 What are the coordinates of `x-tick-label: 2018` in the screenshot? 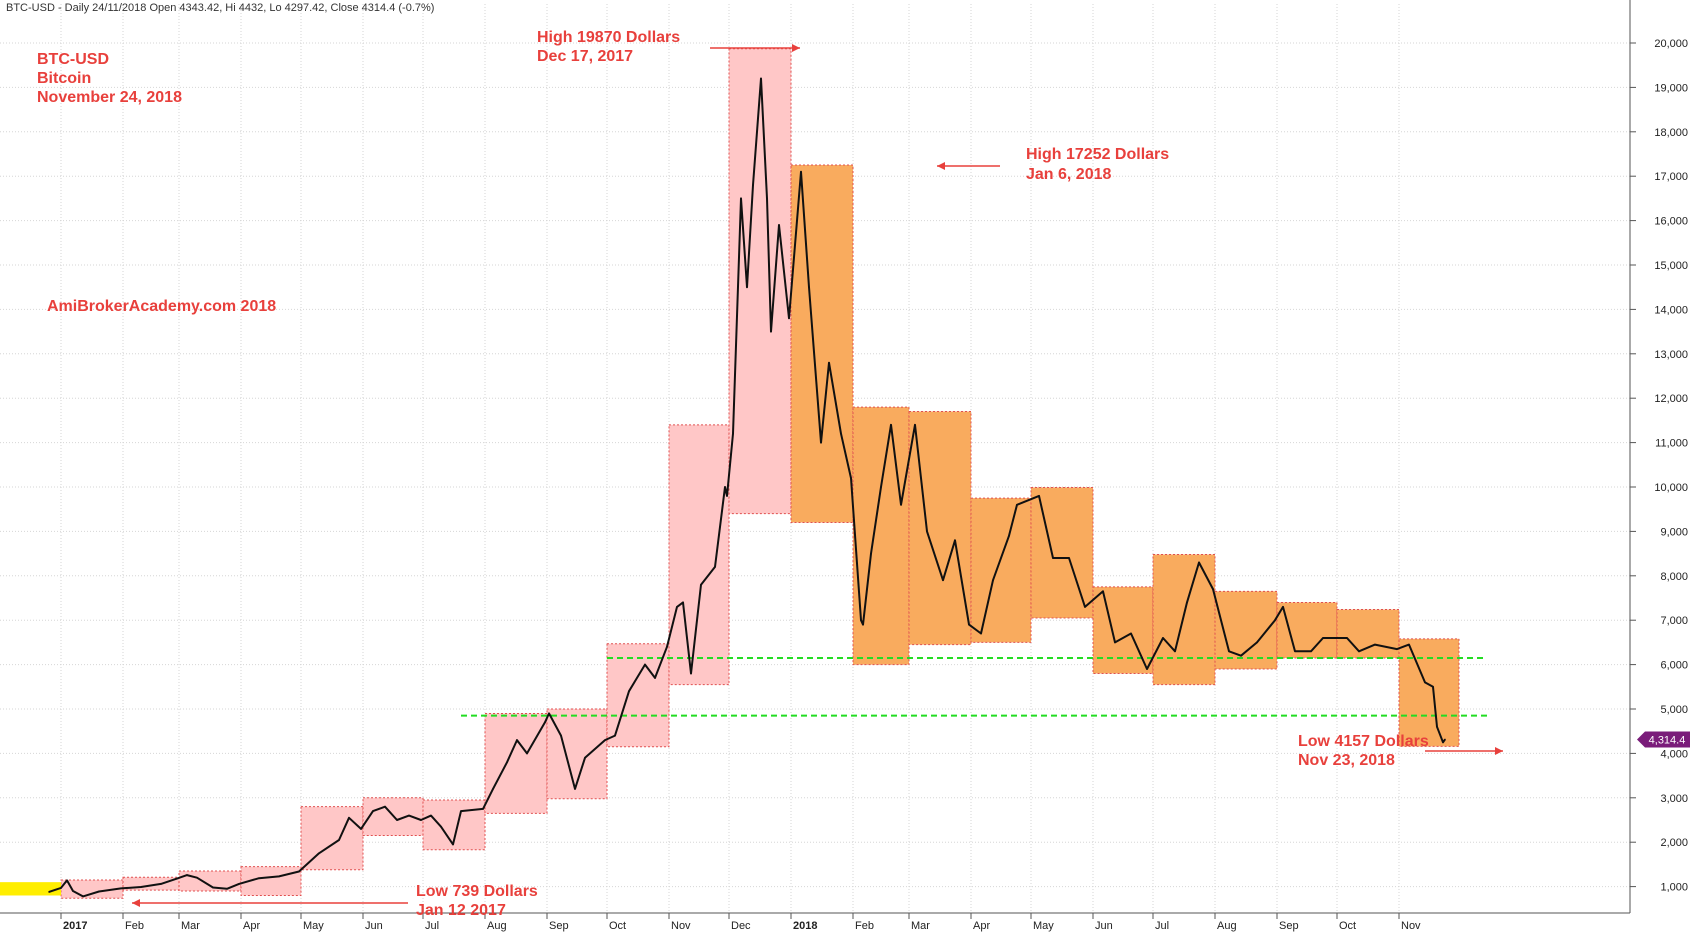 It's located at (805, 926).